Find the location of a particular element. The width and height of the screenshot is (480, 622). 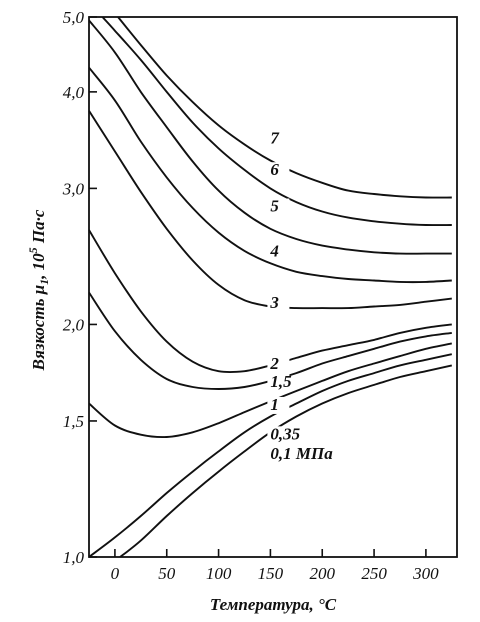

curve-label: 4 is located at coordinates (274, 250).